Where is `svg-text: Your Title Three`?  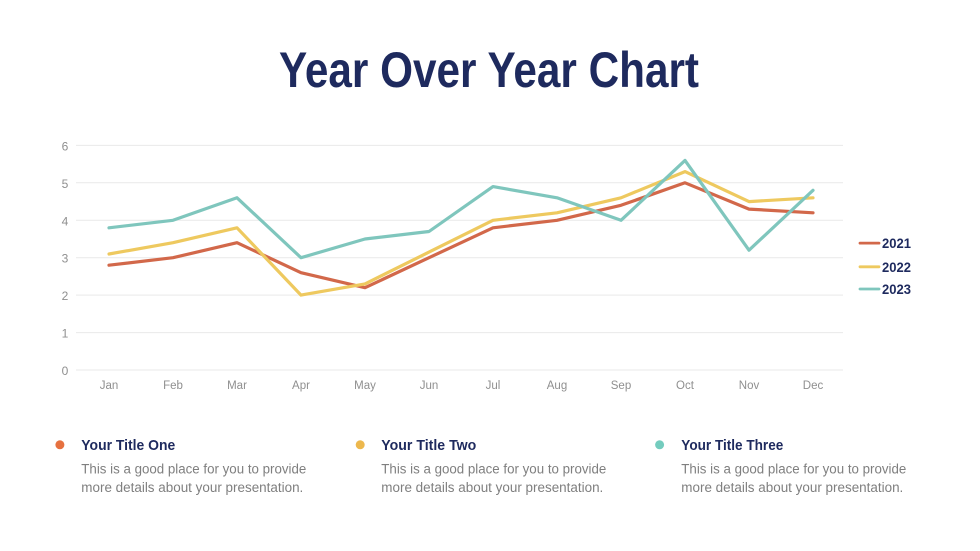 svg-text: Your Title Three is located at coordinates (732, 445).